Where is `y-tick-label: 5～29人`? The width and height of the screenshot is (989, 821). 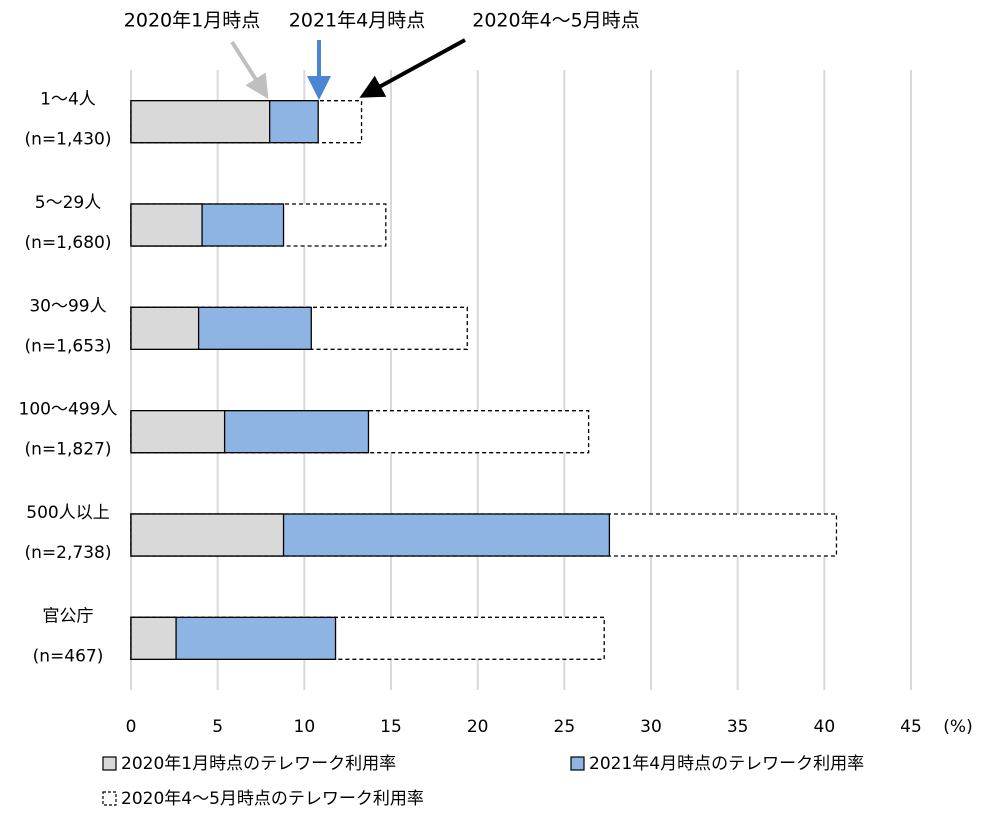 y-tick-label: 5～29人 is located at coordinates (68, 203).